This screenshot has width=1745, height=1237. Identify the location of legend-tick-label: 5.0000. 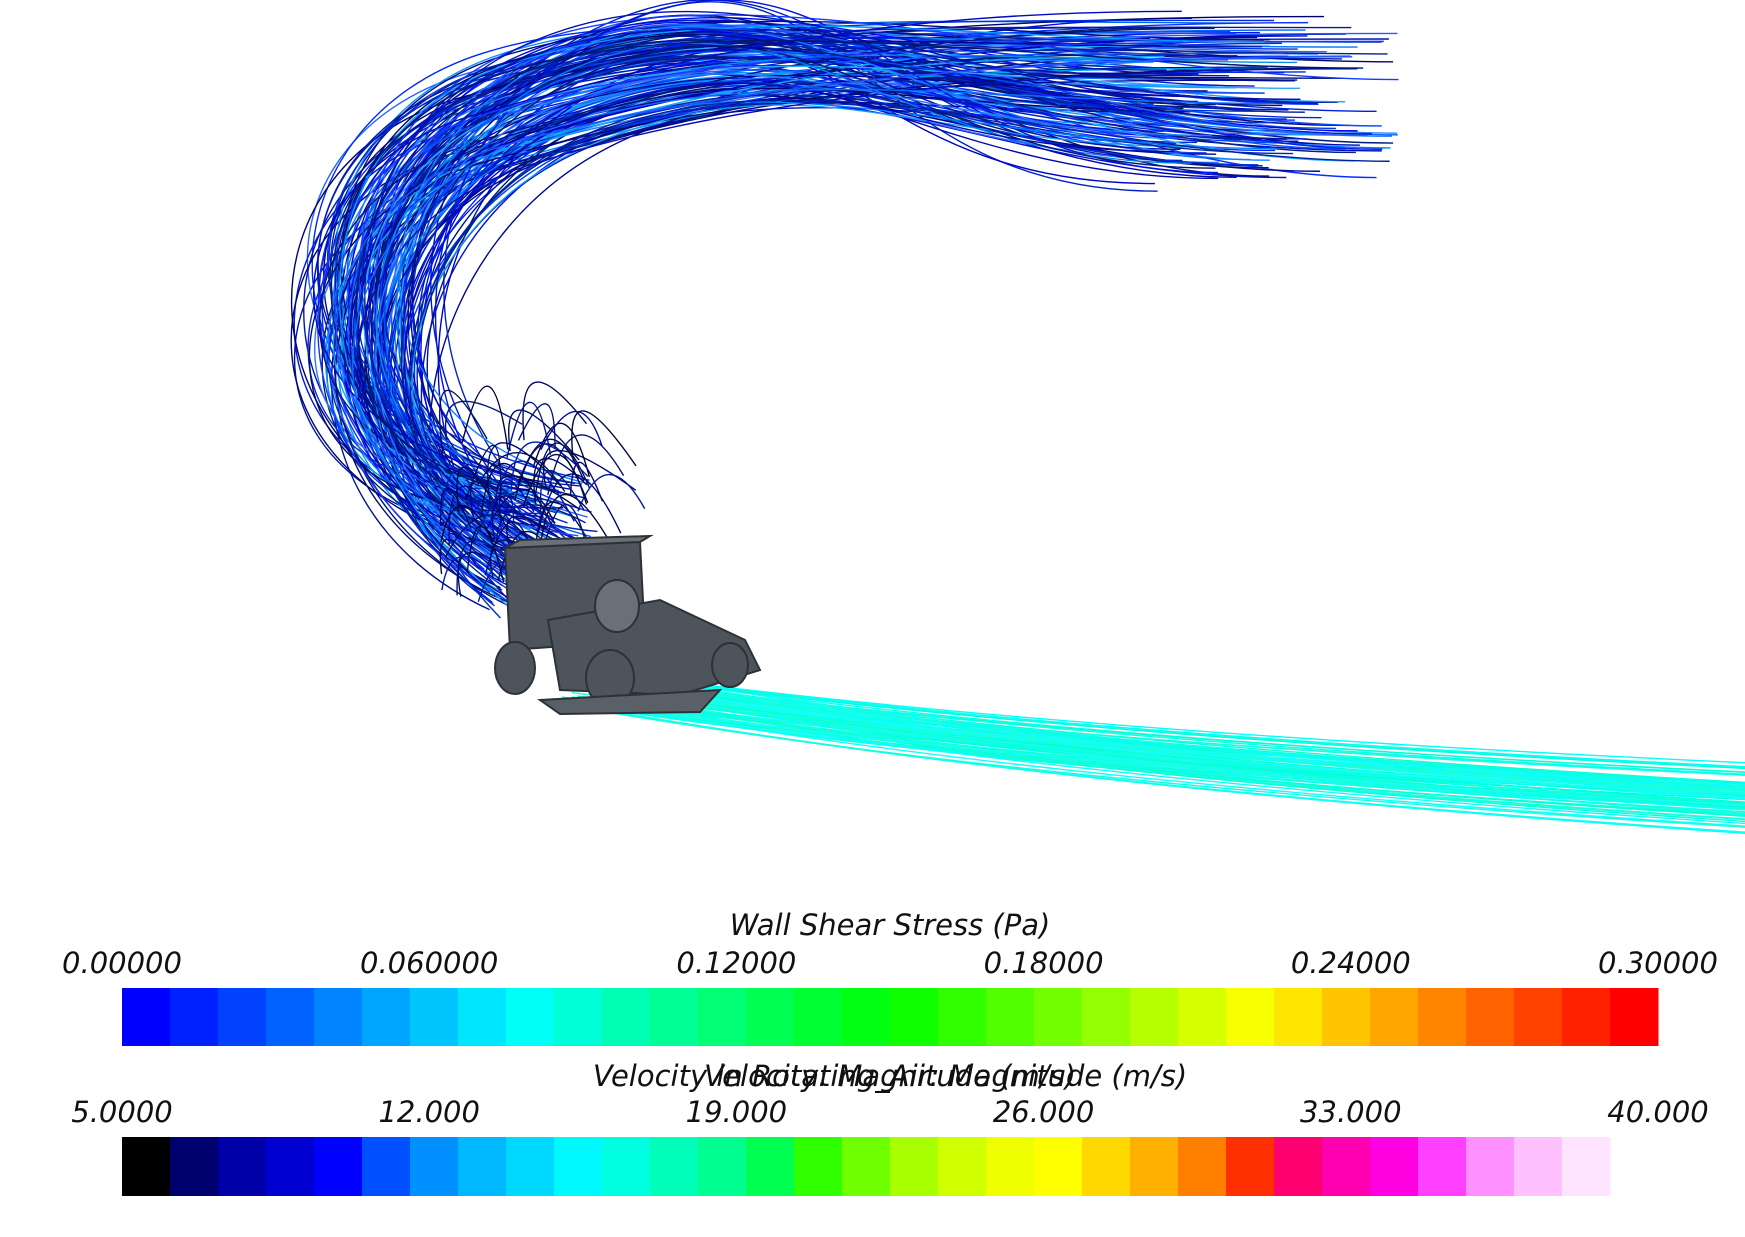
(121, 1112).